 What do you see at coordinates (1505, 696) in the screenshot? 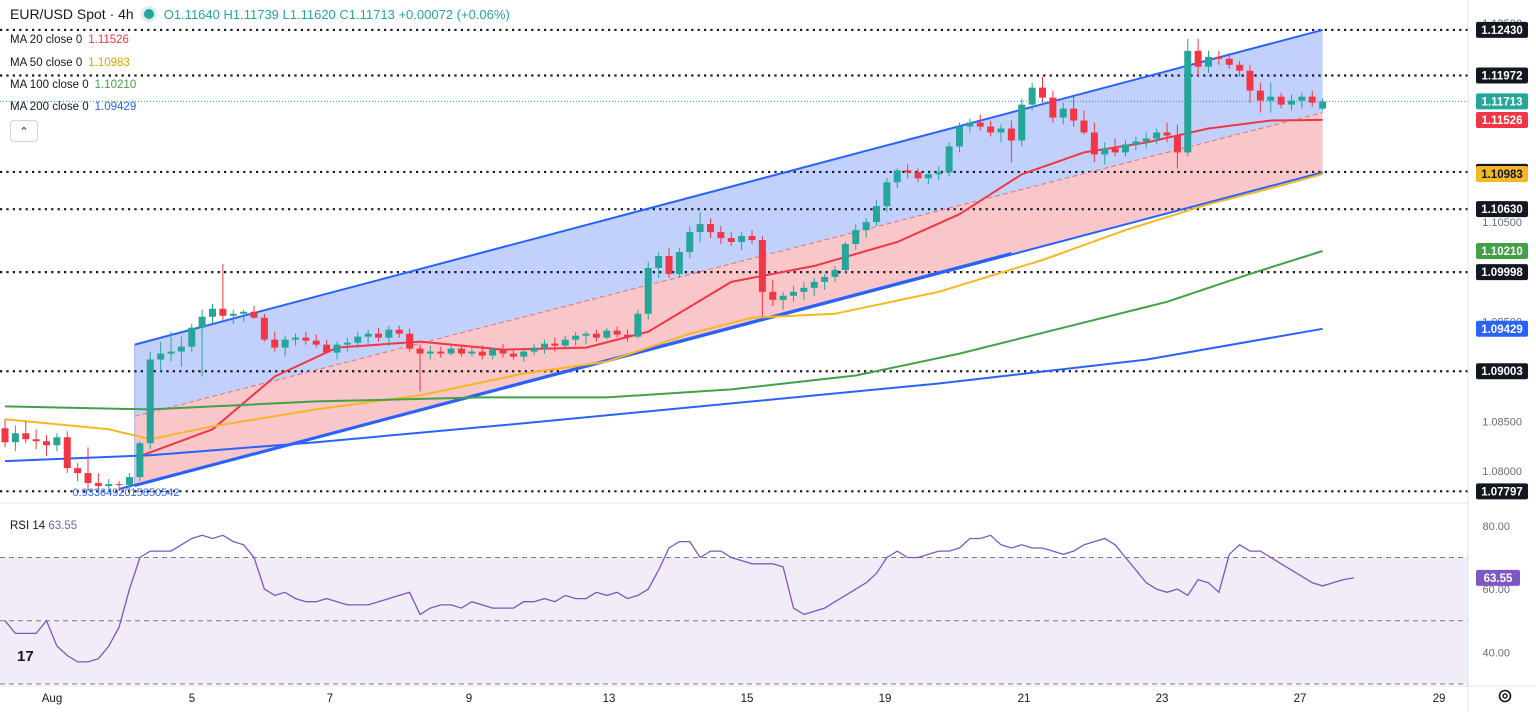
I see `gear-icon` at bounding box center [1505, 696].